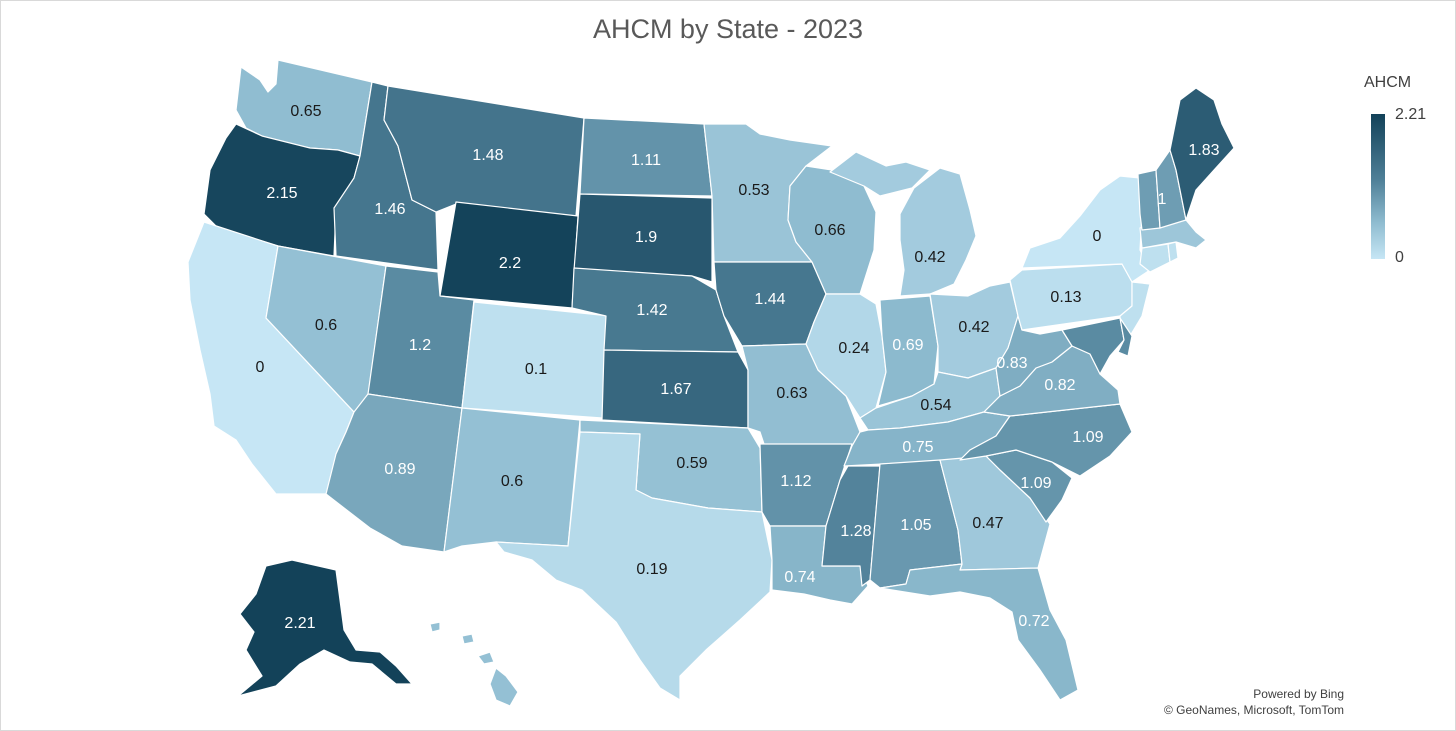 The image size is (1456, 731). I want to click on label-wy: 2.2, so click(510, 263).